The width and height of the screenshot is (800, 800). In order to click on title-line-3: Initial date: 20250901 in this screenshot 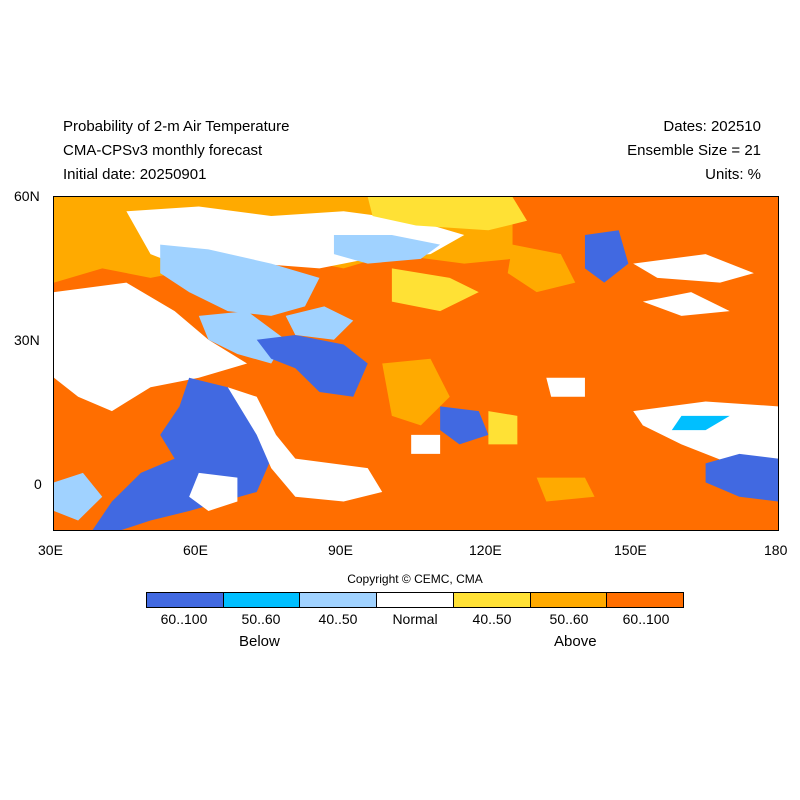, I will do `click(135, 174)`.